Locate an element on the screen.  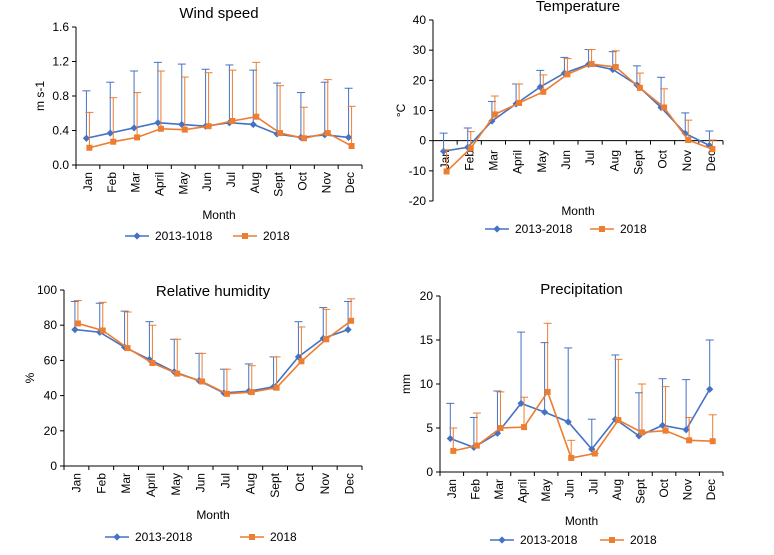
y-tick-label: 1.6 is located at coordinates (60, 27).